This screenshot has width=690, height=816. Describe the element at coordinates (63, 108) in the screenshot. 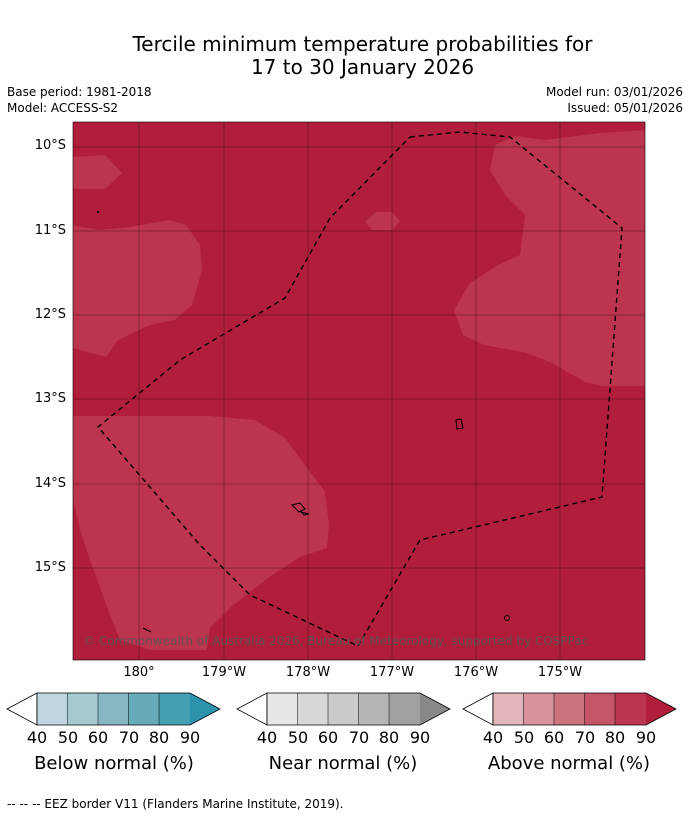

I see `model-name: Model: ACCESS-S2` at that location.